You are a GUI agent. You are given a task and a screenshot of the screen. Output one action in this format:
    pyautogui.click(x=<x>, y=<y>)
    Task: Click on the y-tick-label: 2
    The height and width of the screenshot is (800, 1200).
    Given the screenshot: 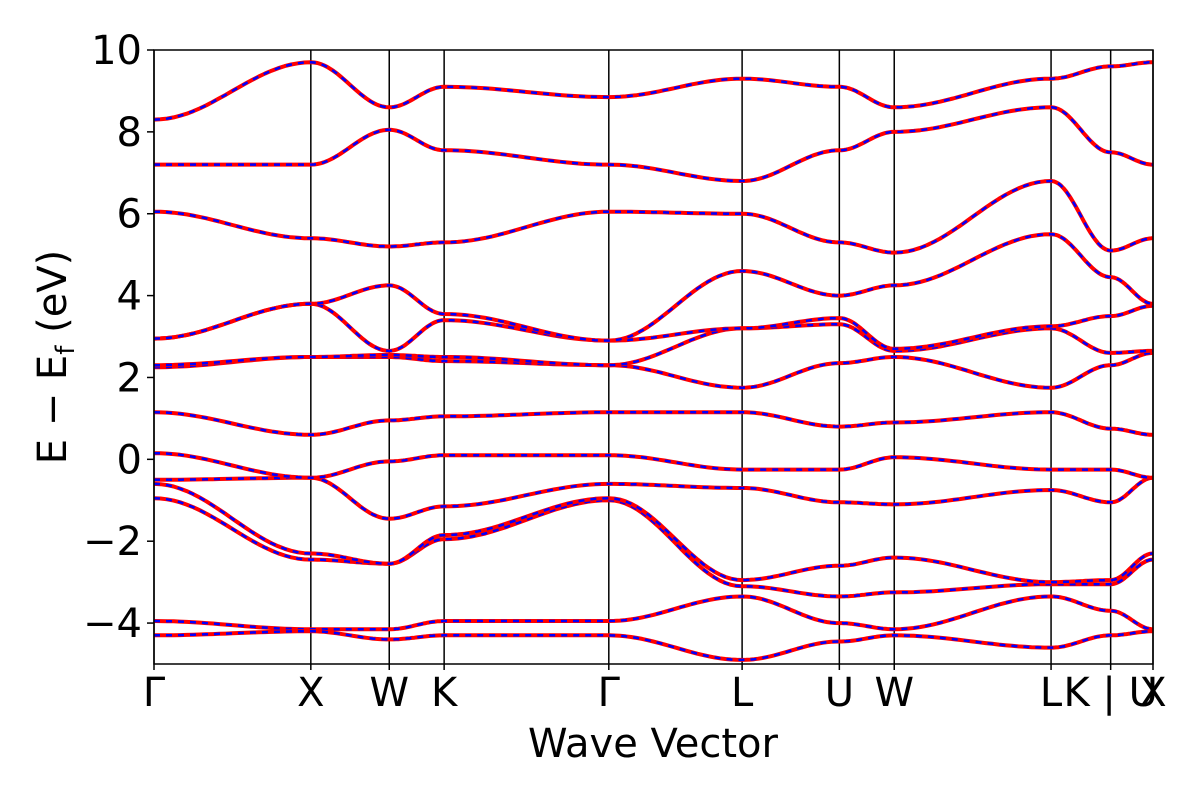 What is the action you would take?
    pyautogui.click(x=129, y=378)
    